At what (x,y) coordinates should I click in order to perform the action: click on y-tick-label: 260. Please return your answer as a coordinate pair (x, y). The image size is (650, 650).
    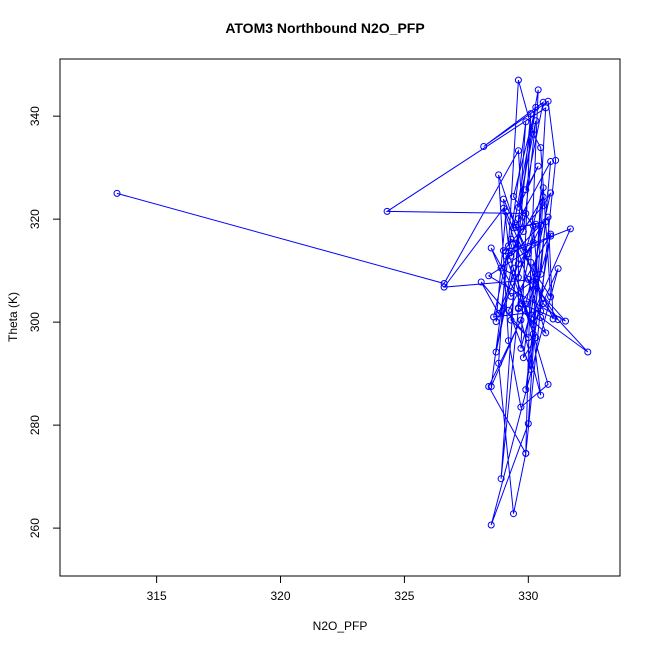
    Looking at the image, I should click on (35, 528).